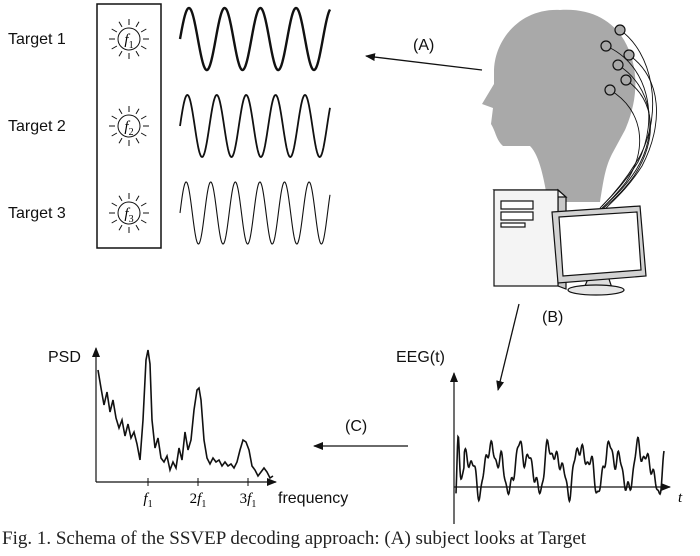 This screenshot has height=556, width=700. I want to click on arrow-a, so click(424, 62).